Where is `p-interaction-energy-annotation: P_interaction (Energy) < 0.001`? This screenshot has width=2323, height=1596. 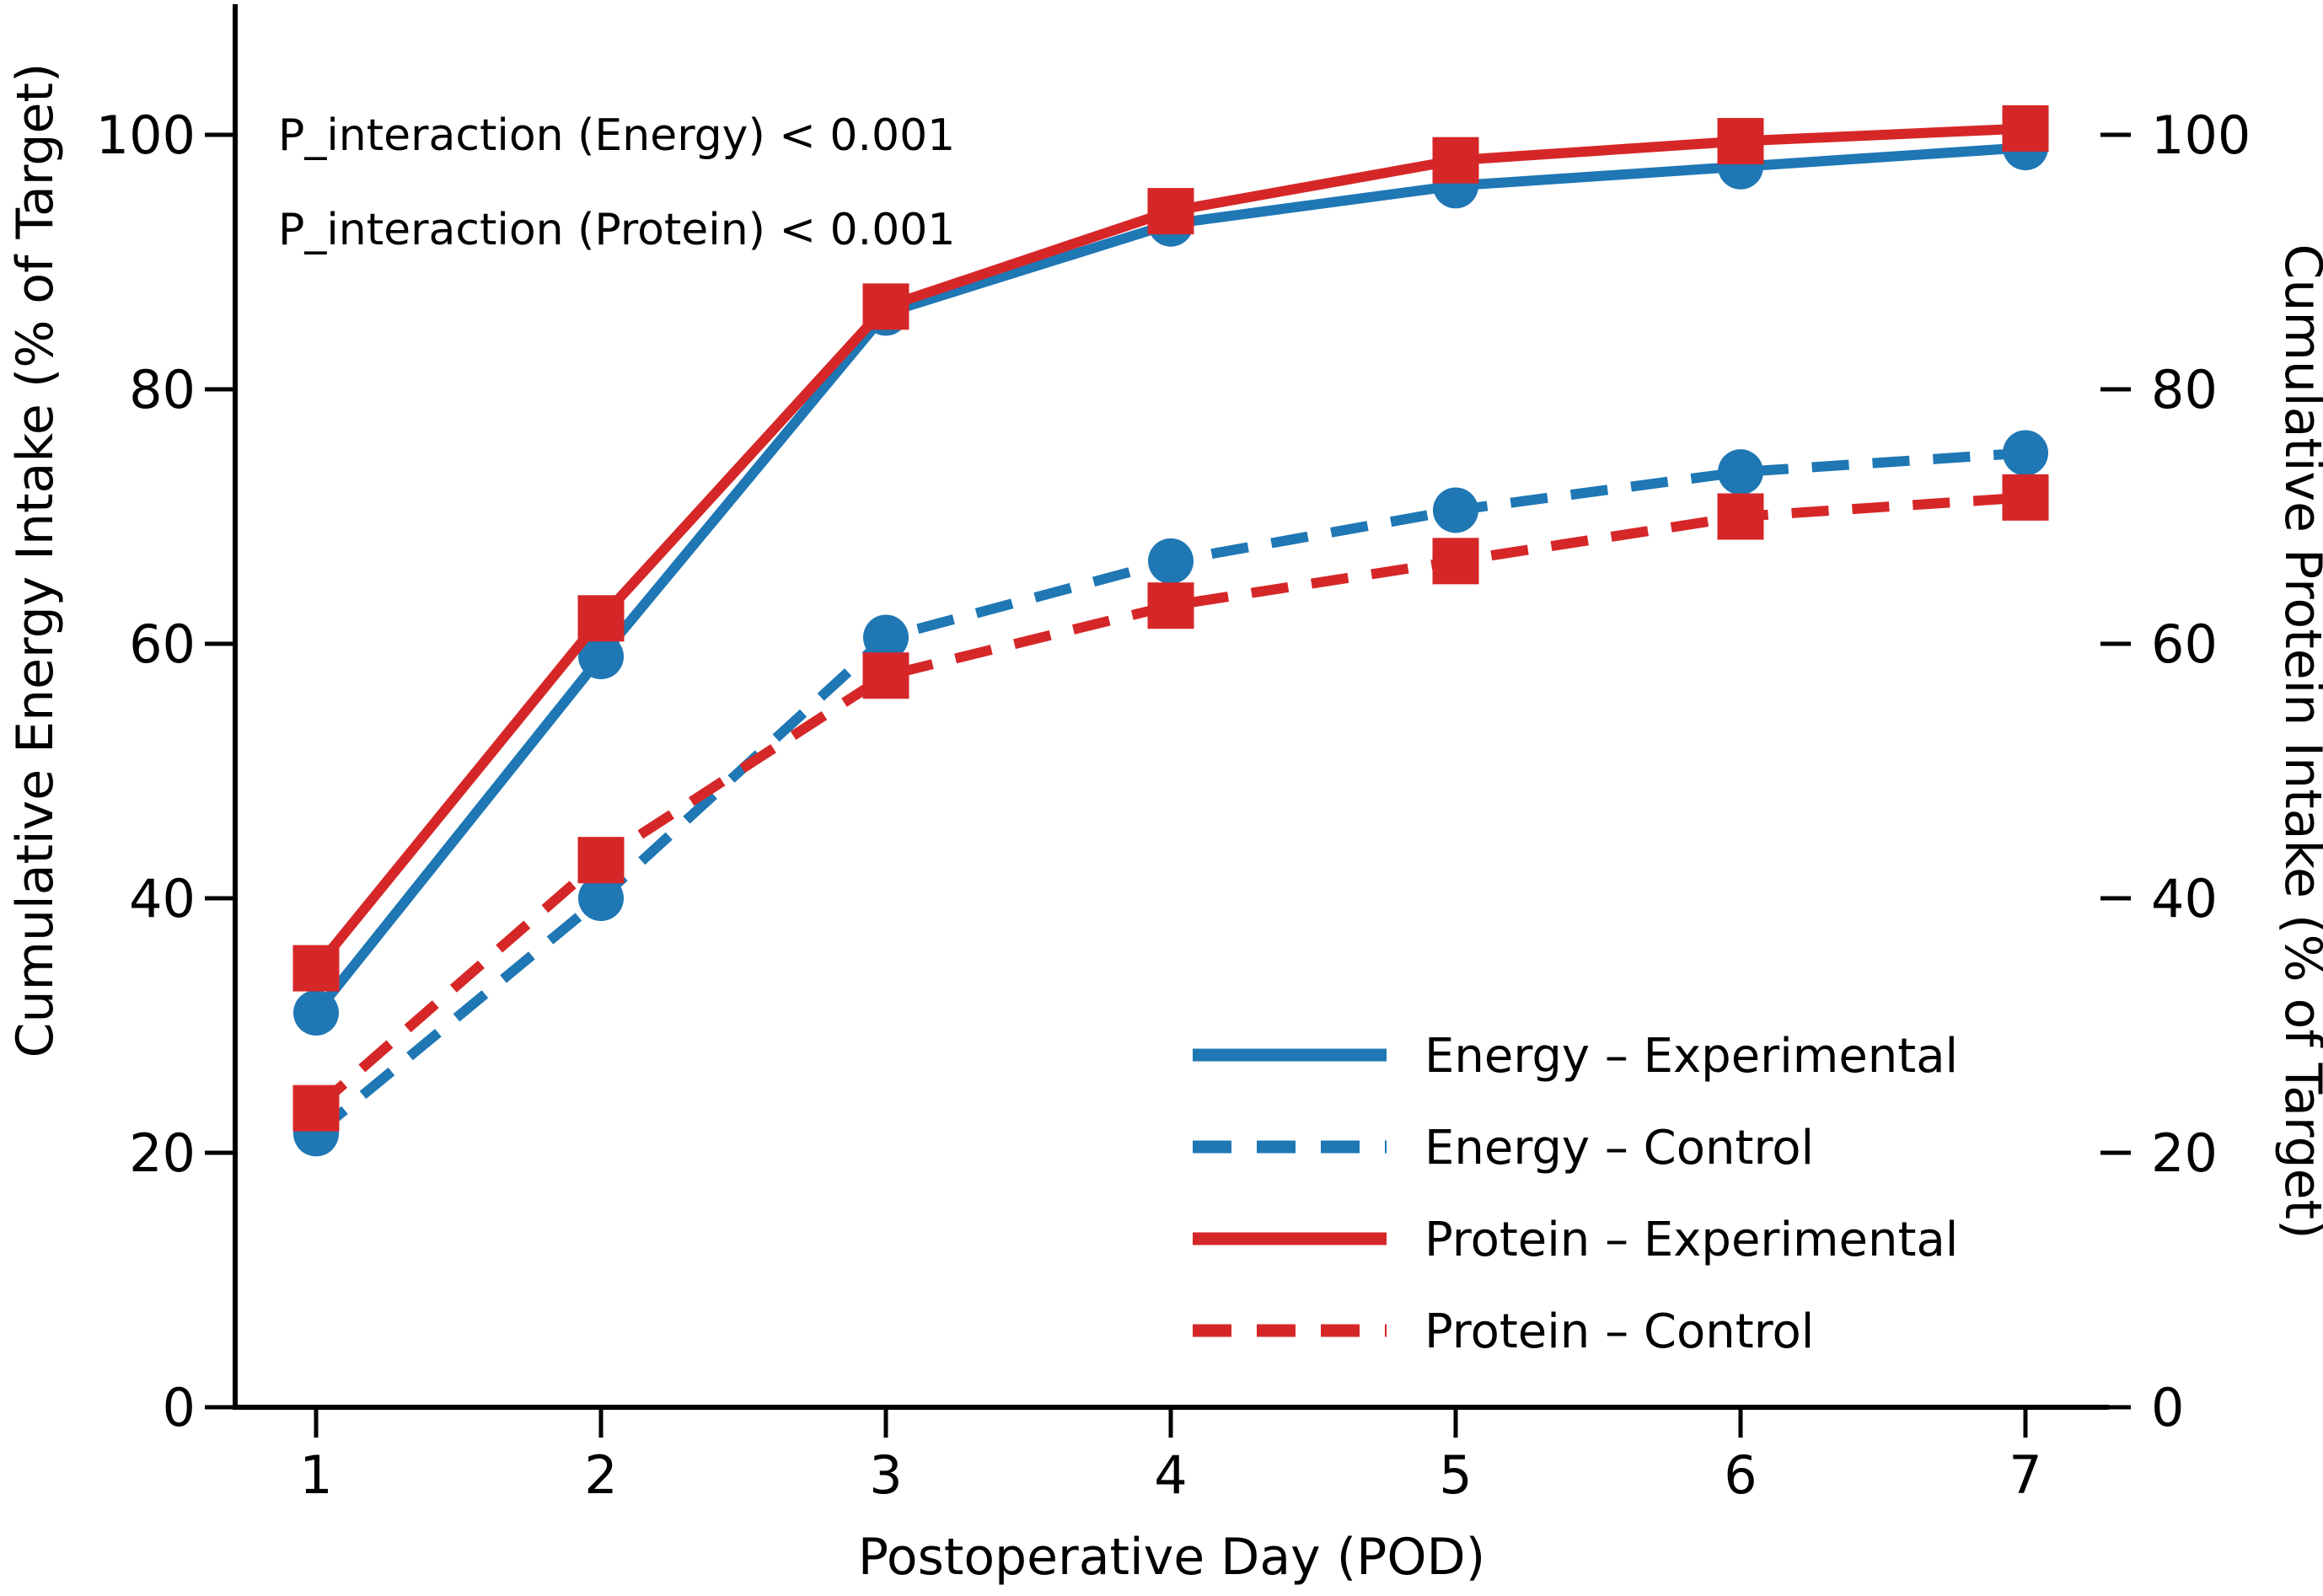 p-interaction-energy-annotation: P_interaction (Energy) < 0.001 is located at coordinates (616, 135).